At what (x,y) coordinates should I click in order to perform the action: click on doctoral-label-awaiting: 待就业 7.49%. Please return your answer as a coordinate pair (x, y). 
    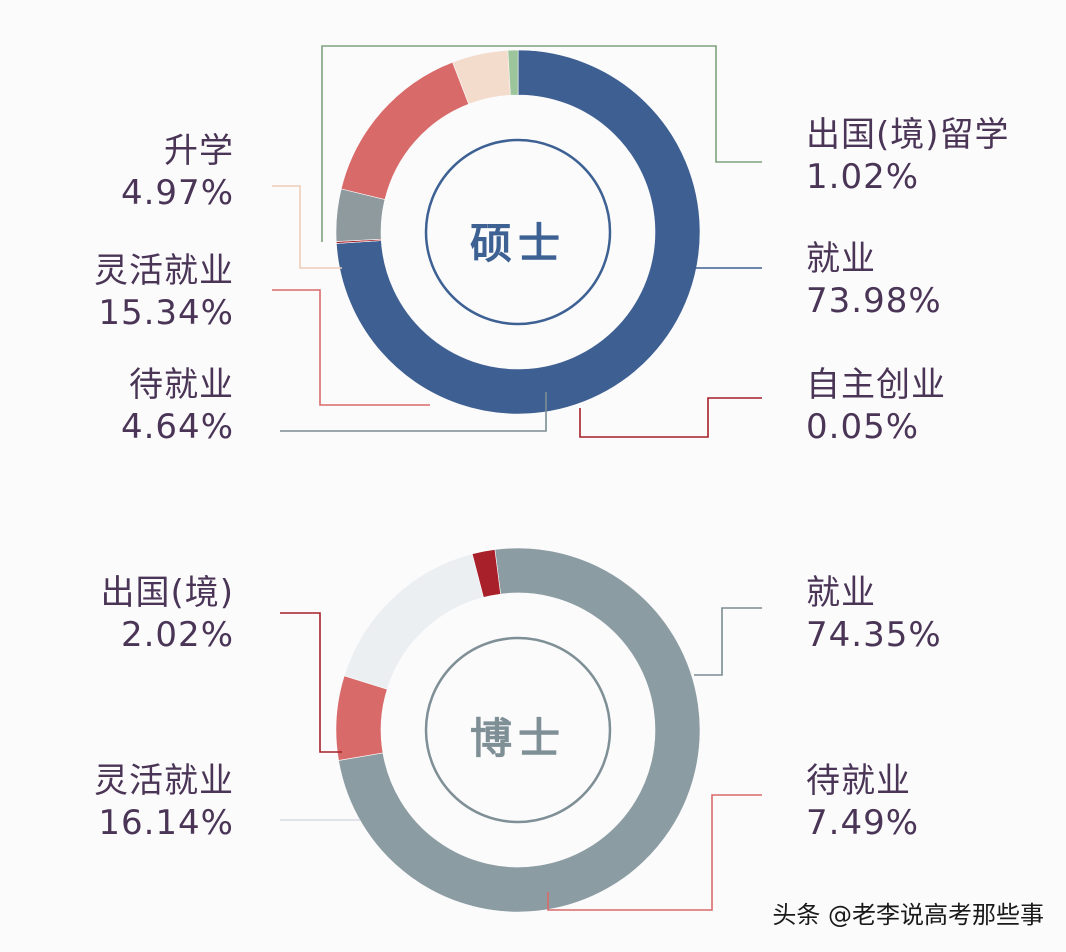
    Looking at the image, I should click on (862, 802).